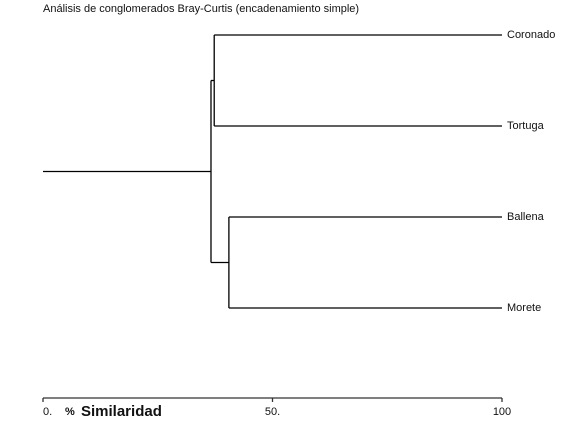  Describe the element at coordinates (70, 412) in the screenshot. I see `x-unit: %` at that location.